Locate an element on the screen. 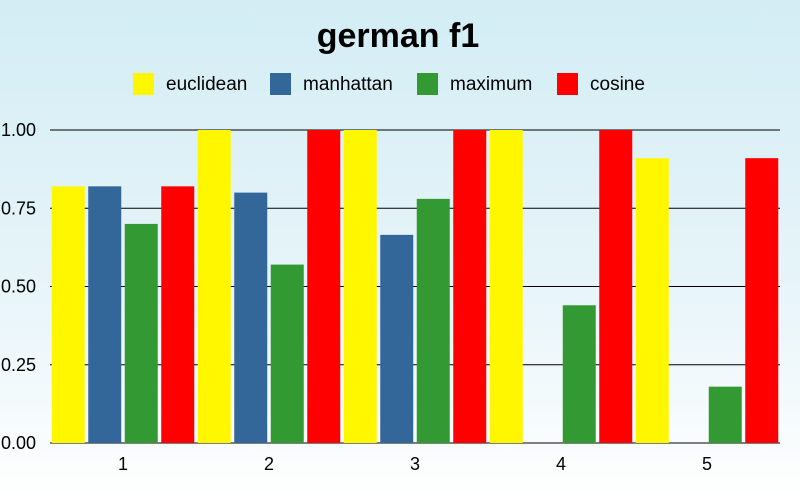 The height and width of the screenshot is (500, 800). x-tick-label: 4 is located at coordinates (561, 464).